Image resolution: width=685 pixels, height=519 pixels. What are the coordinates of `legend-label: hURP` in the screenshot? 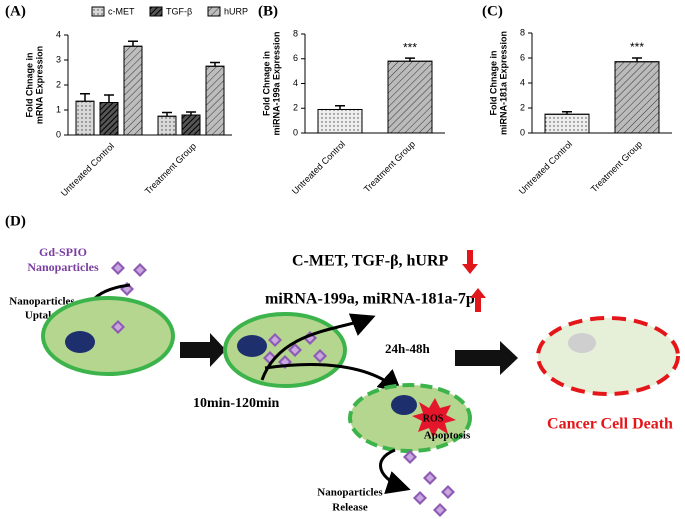 It's located at (236, 11).